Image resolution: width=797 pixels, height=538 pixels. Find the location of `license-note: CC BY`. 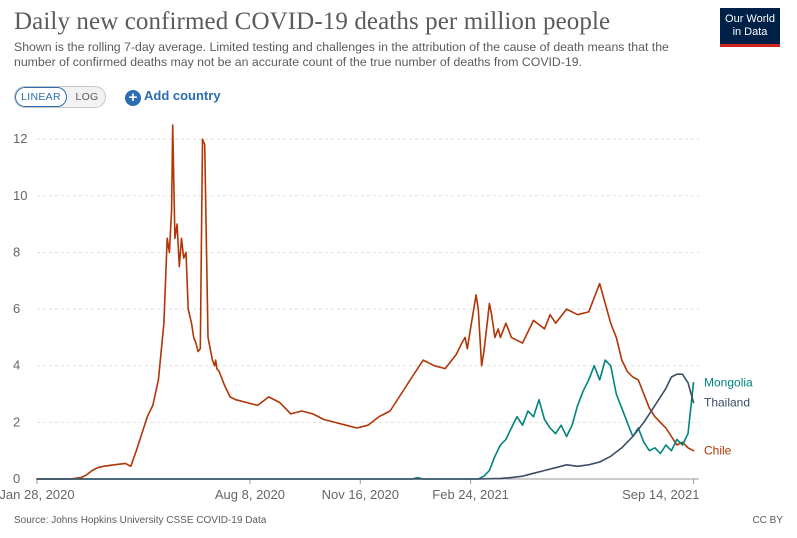

license-note: CC BY is located at coordinates (767, 520).